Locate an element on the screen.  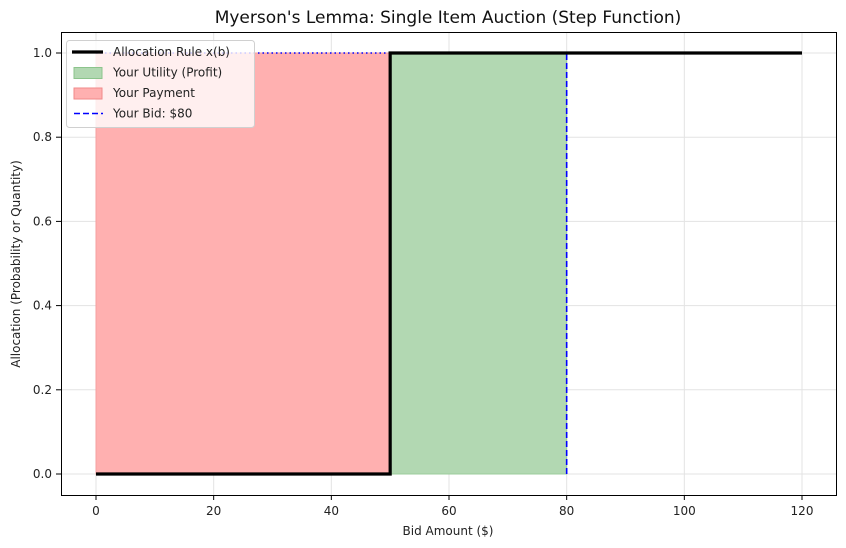
legend-box is located at coordinates (160, 84).